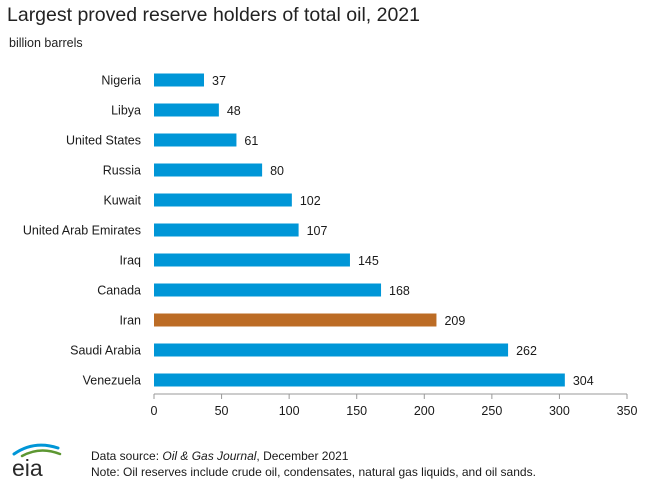 The image size is (653, 488). Describe the element at coordinates (583, 381) in the screenshot. I see `value-label: 304` at that location.